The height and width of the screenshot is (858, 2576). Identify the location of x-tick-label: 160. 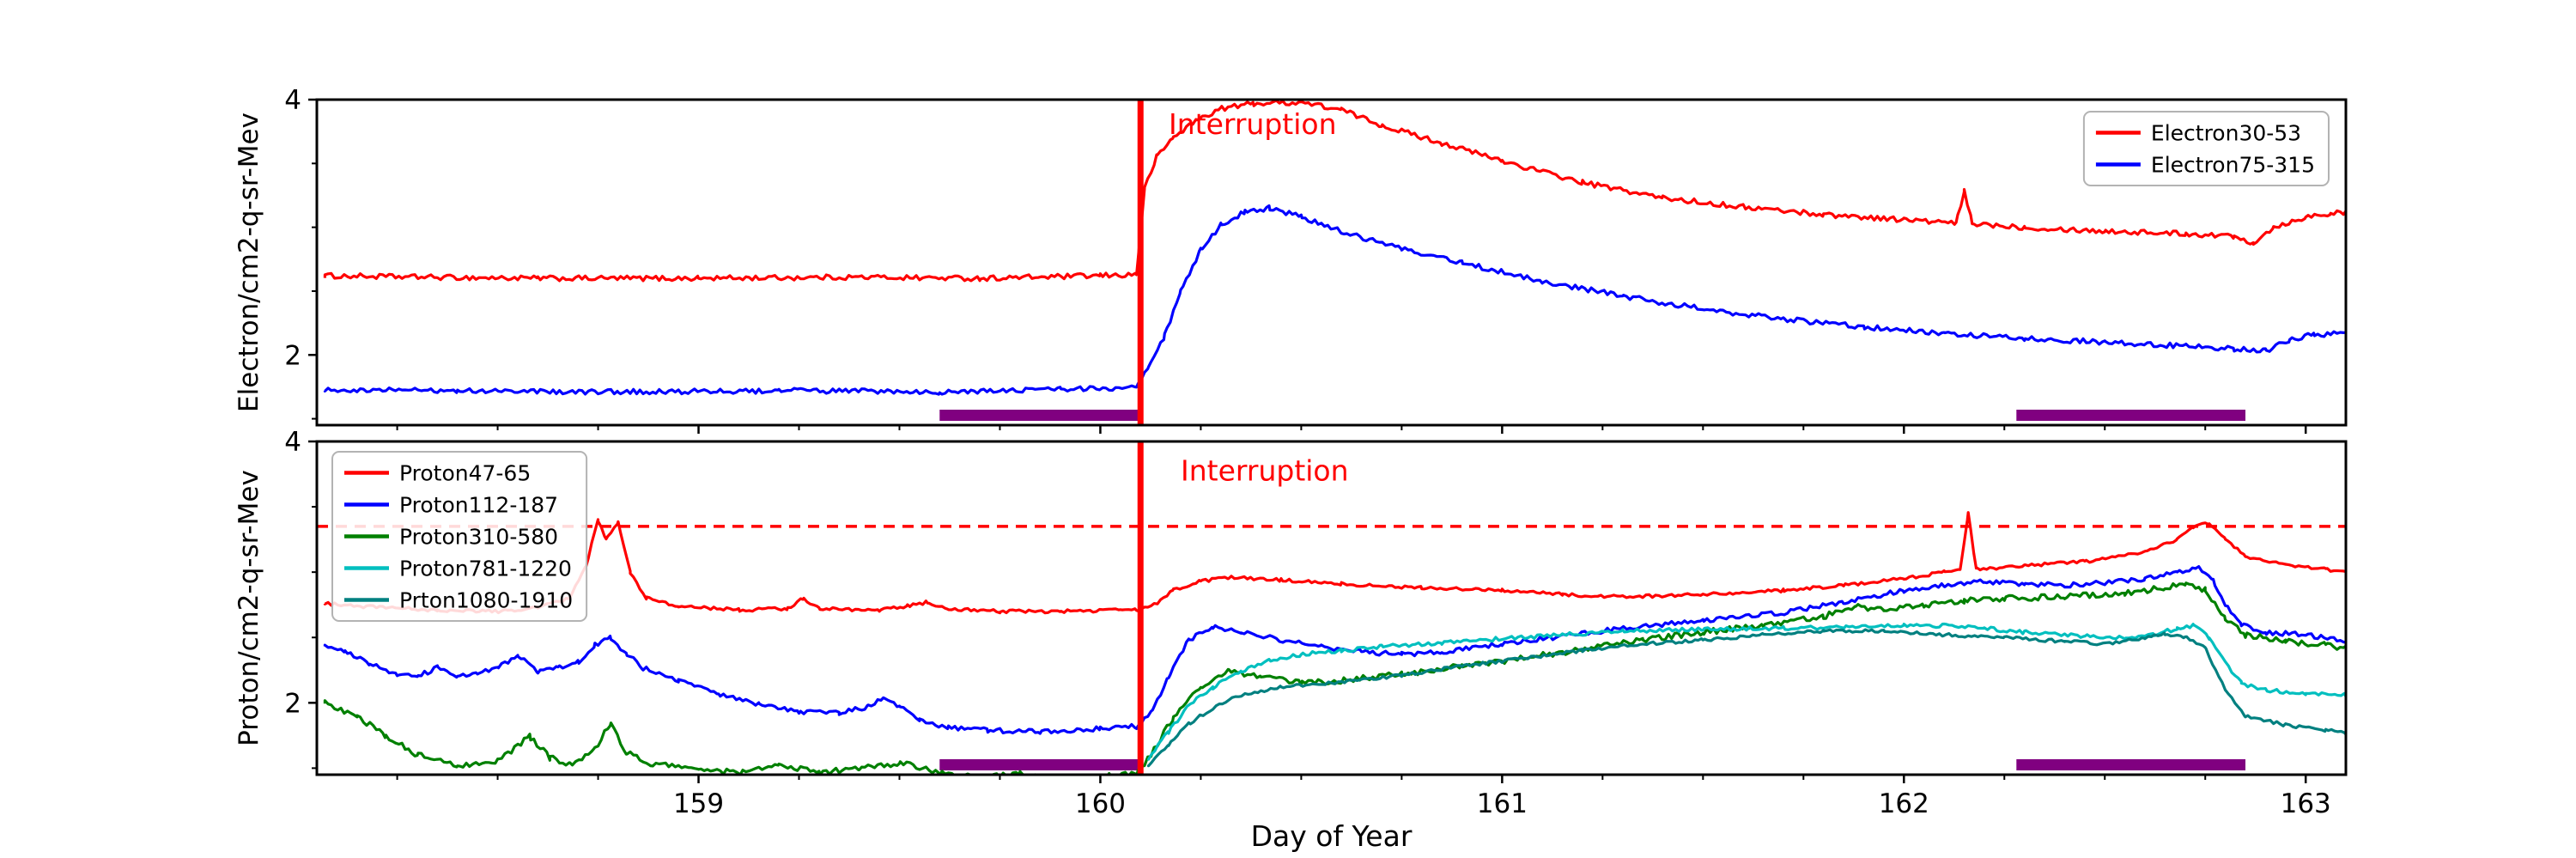
(1100, 803).